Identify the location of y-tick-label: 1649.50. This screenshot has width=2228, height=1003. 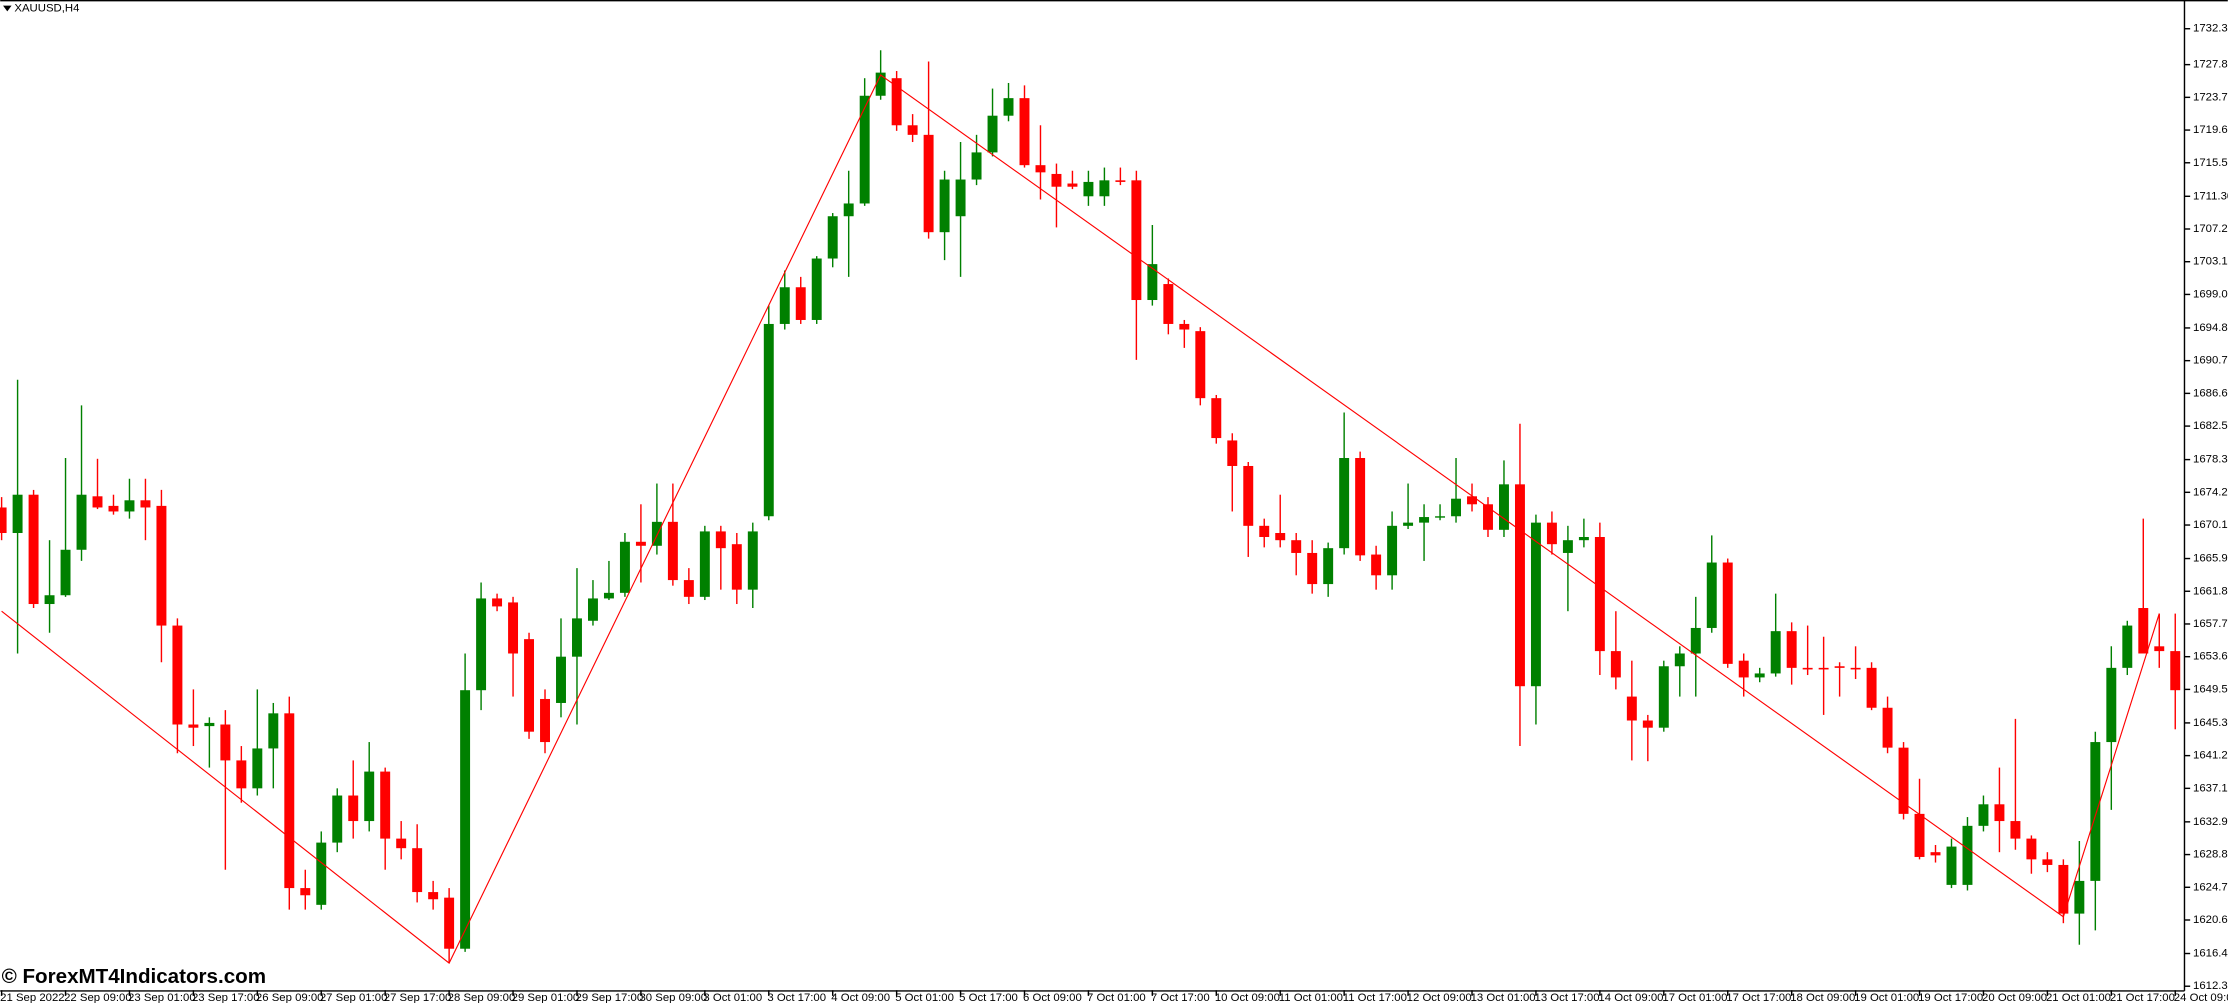
(2210, 689).